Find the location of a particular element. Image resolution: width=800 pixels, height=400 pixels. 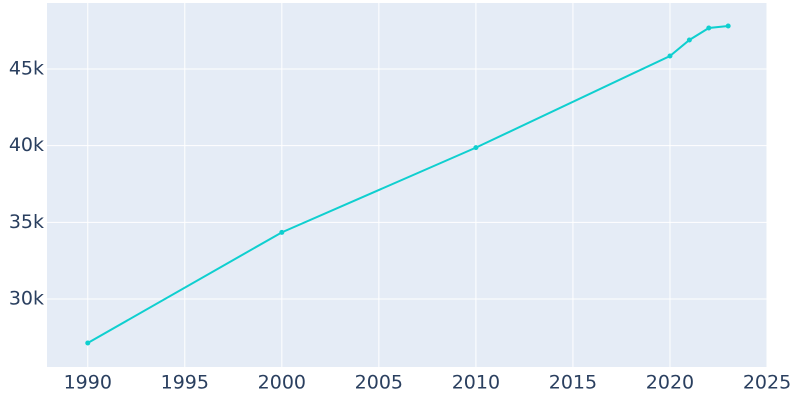

y-tick-label: 30k is located at coordinates (26, 299).